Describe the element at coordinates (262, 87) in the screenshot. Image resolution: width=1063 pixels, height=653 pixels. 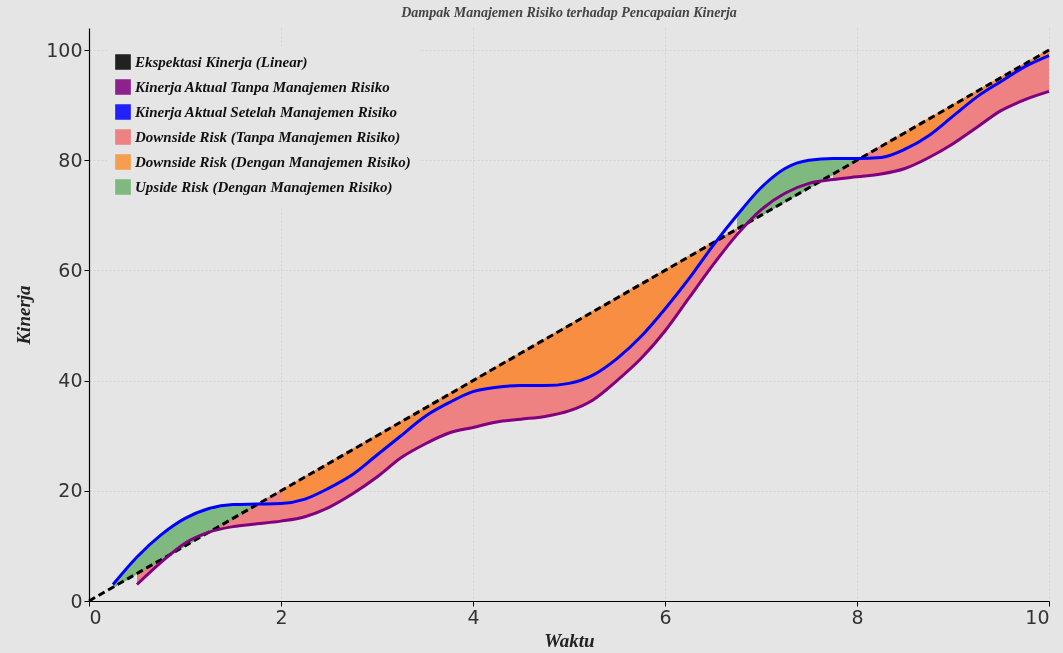
I see `legend-label: Kinerja Aktual Tanpa Manajemen Risiko` at that location.